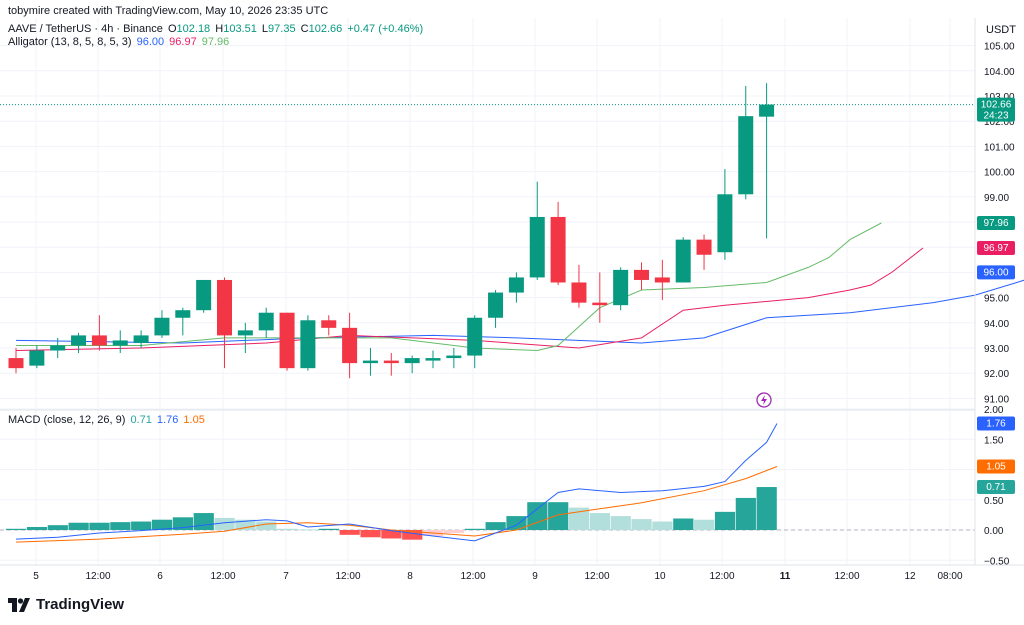 The image size is (1024, 625). I want to click on tradingview-brand: TradingView, so click(80, 604).